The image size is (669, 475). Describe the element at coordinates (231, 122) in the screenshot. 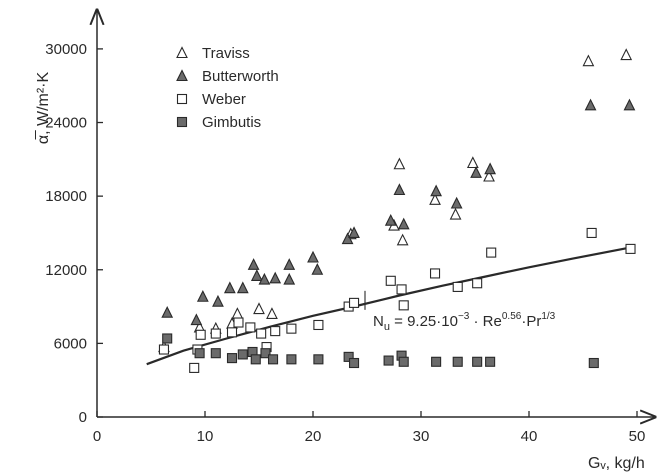

I see `legend-label: Gimbutis` at that location.